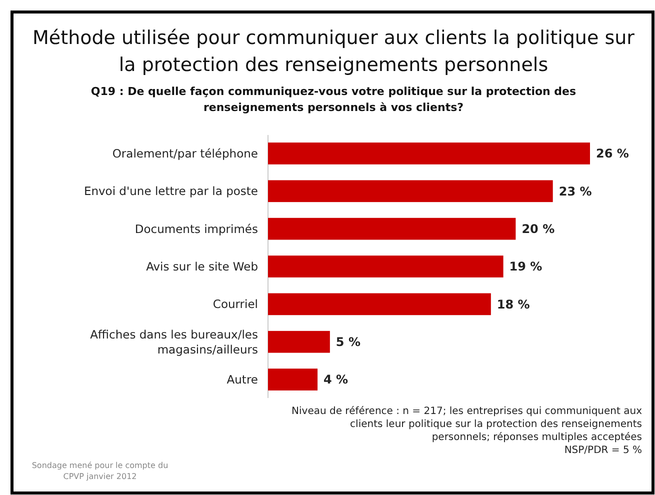 The image size is (655, 495). Describe the element at coordinates (333, 99) in the screenshot. I see `chart-subtitle: Q19 : De quelle façon communiquez-vous votre politique sur la protection des renseignements personnels à vos clients?` at that location.